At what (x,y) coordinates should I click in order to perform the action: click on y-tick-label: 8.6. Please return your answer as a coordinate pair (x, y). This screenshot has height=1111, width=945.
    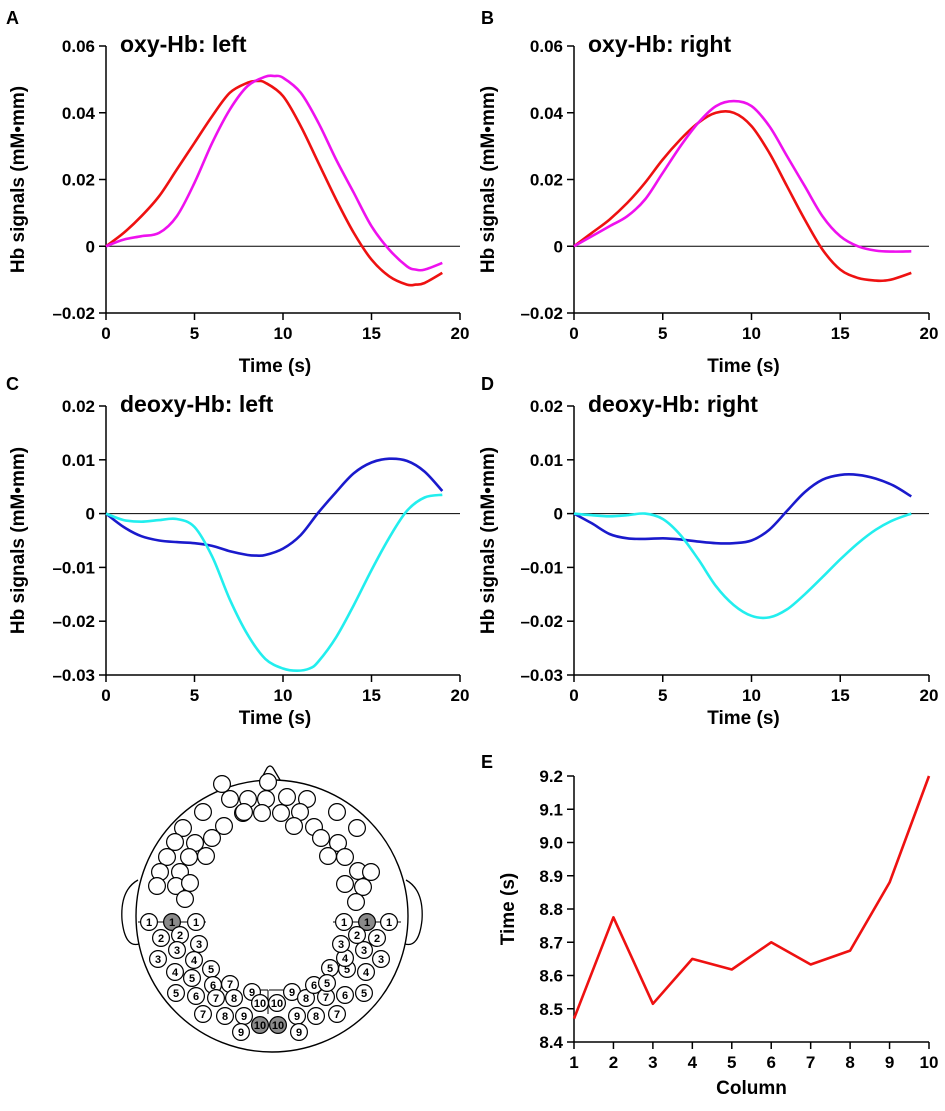
    Looking at the image, I should click on (551, 976).